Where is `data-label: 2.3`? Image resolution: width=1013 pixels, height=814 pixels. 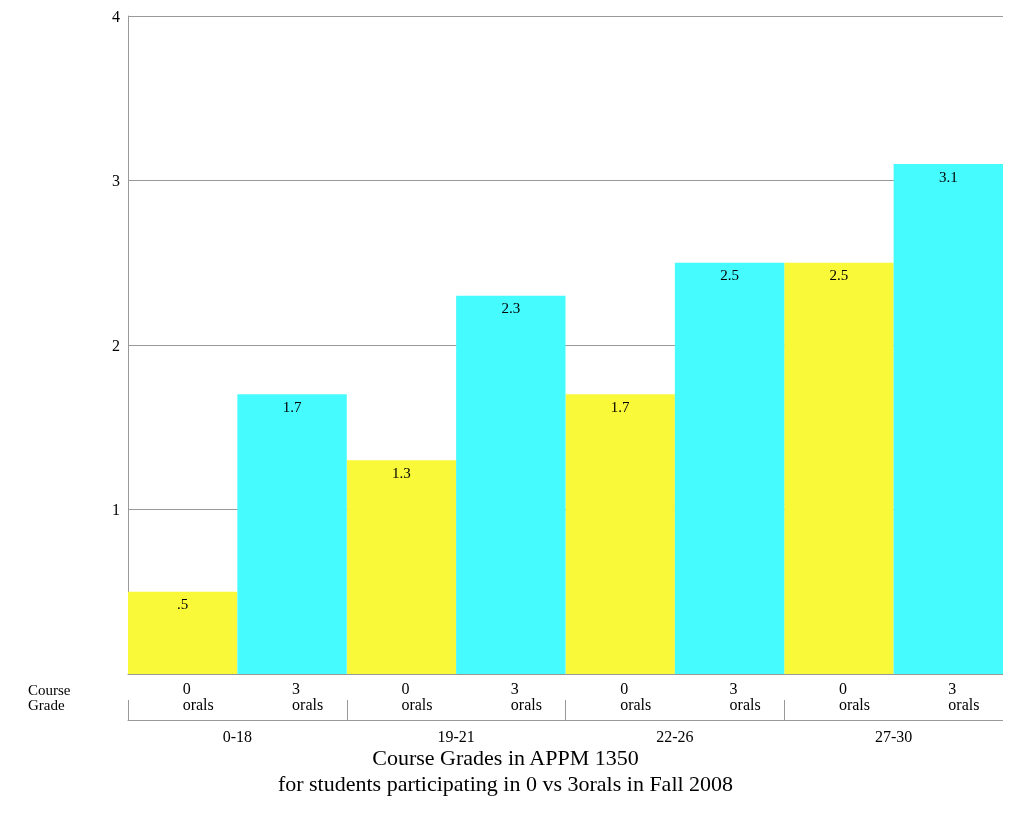 data-label: 2.3 is located at coordinates (511, 308).